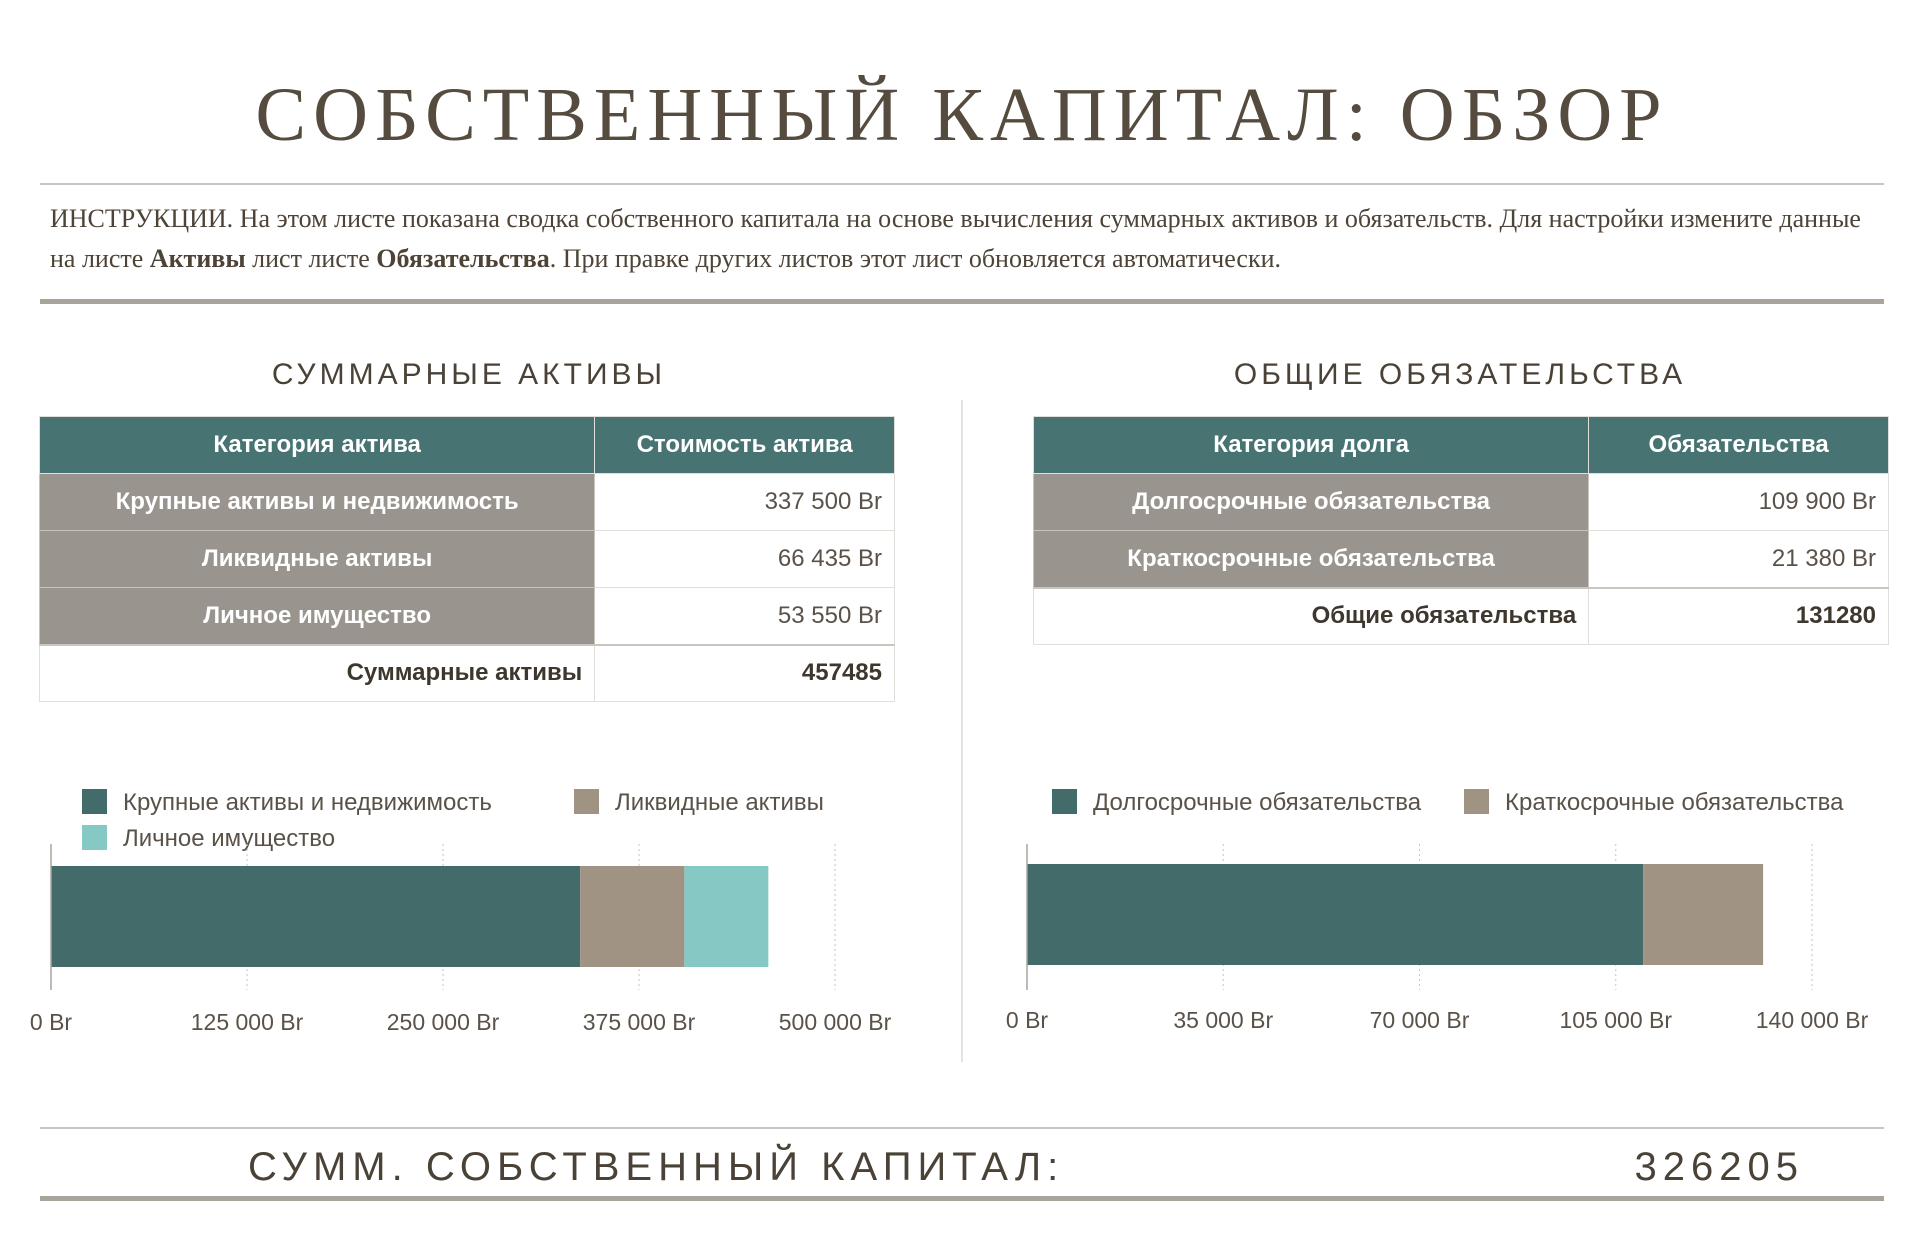 This screenshot has width=1924, height=1244. I want to click on liability-category-cell: Краткосрочные обязательства, so click(1311, 559).